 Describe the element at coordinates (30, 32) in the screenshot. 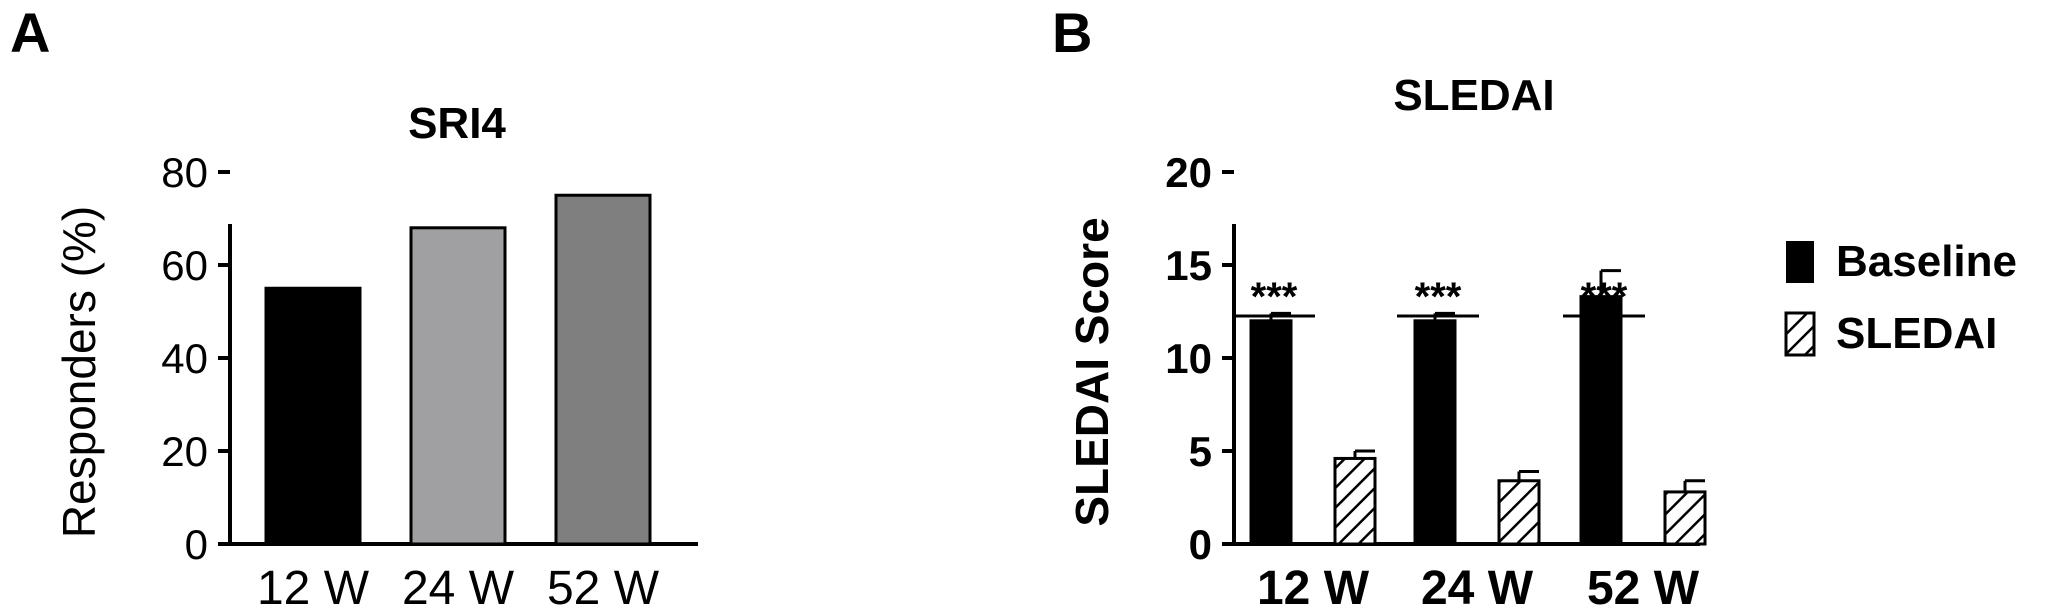

I see `panel-a-letter: A` at that location.